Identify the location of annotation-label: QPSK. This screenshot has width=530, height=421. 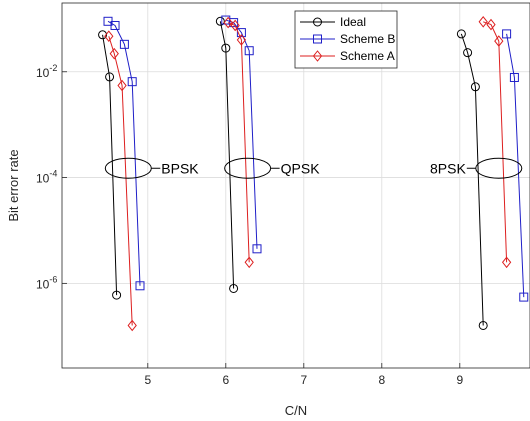
(301, 168).